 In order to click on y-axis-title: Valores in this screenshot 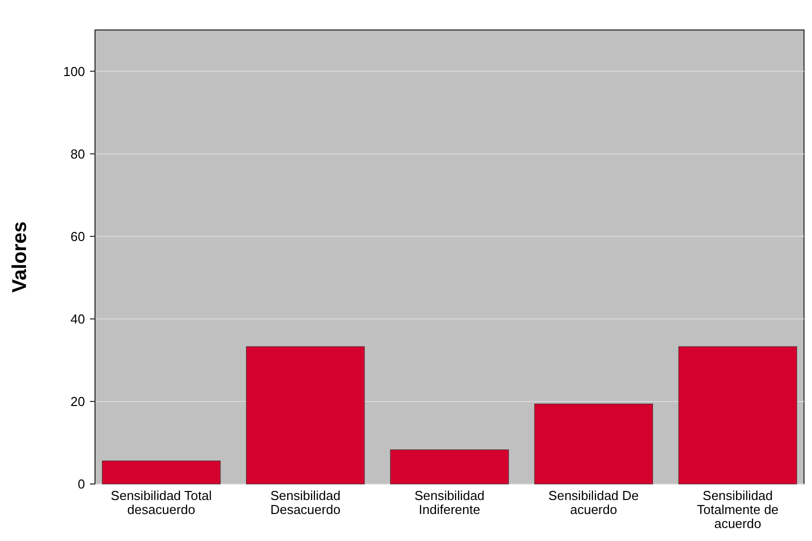, I will do `click(20, 257)`.